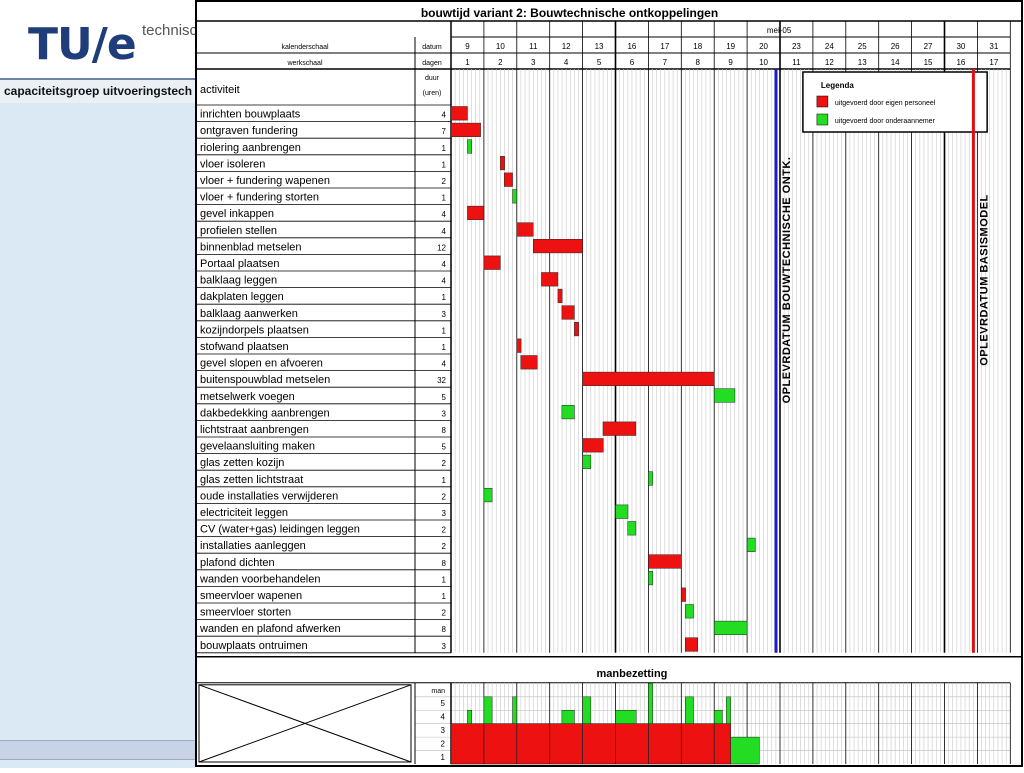 Image resolution: width=1024 pixels, height=773 pixels. I want to click on activity-name: gevel slopen en afvoeren, so click(261, 364).